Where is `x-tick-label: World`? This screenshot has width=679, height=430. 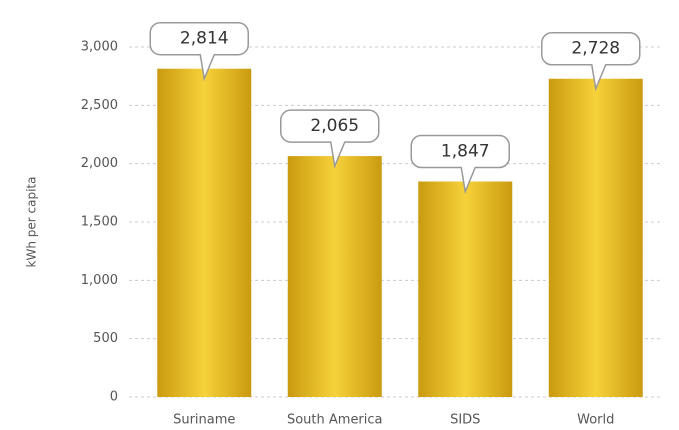
x-tick-label: World is located at coordinates (595, 420).